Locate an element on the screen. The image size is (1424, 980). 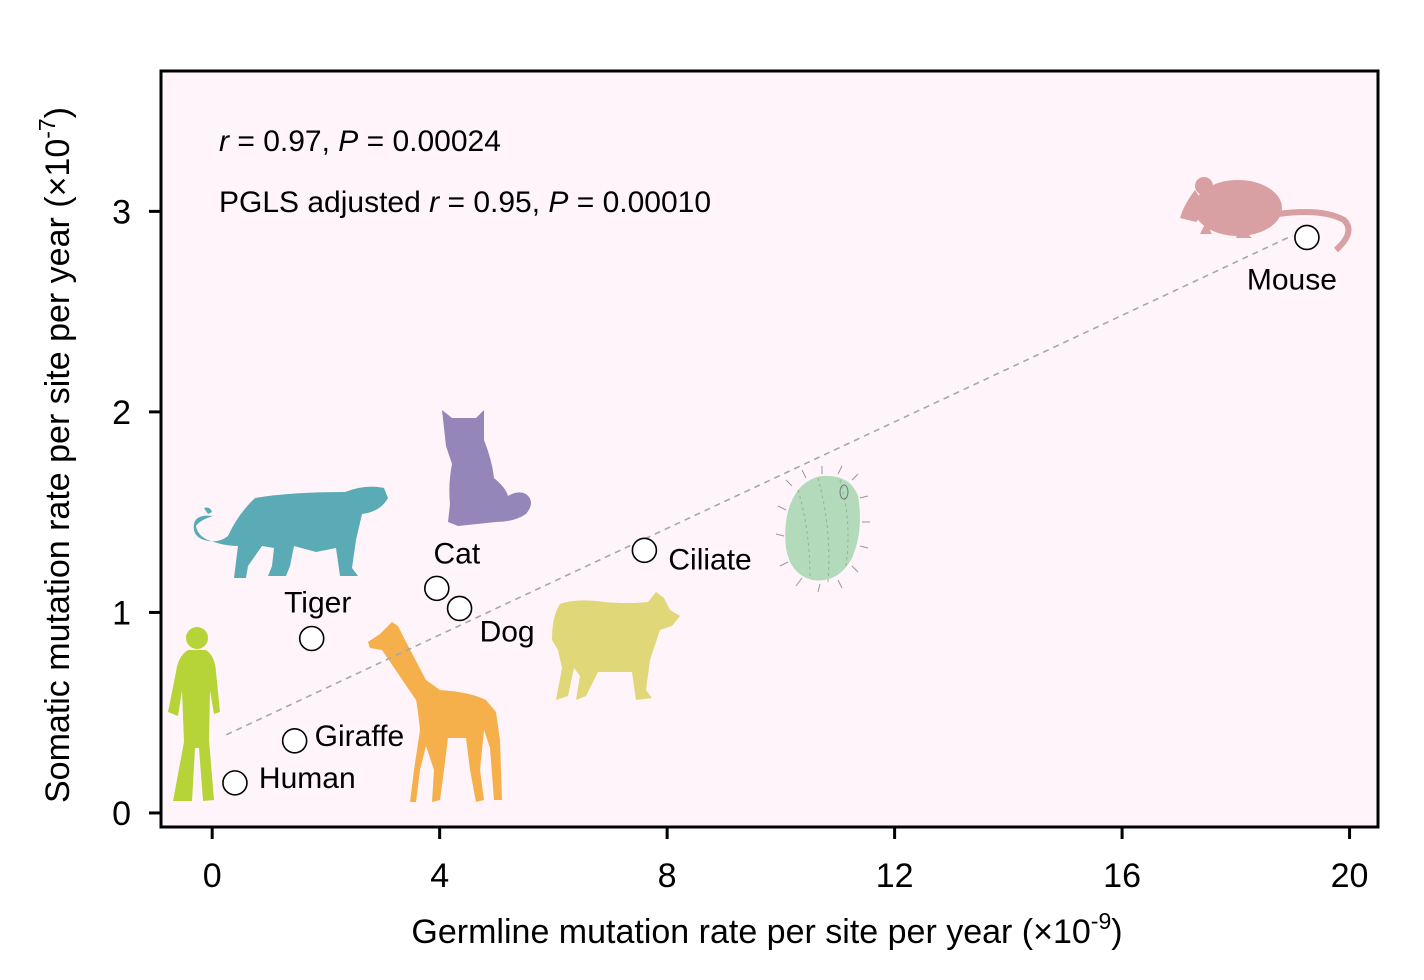
y-axis-label-exponent: -7 is located at coordinates (47, 128).